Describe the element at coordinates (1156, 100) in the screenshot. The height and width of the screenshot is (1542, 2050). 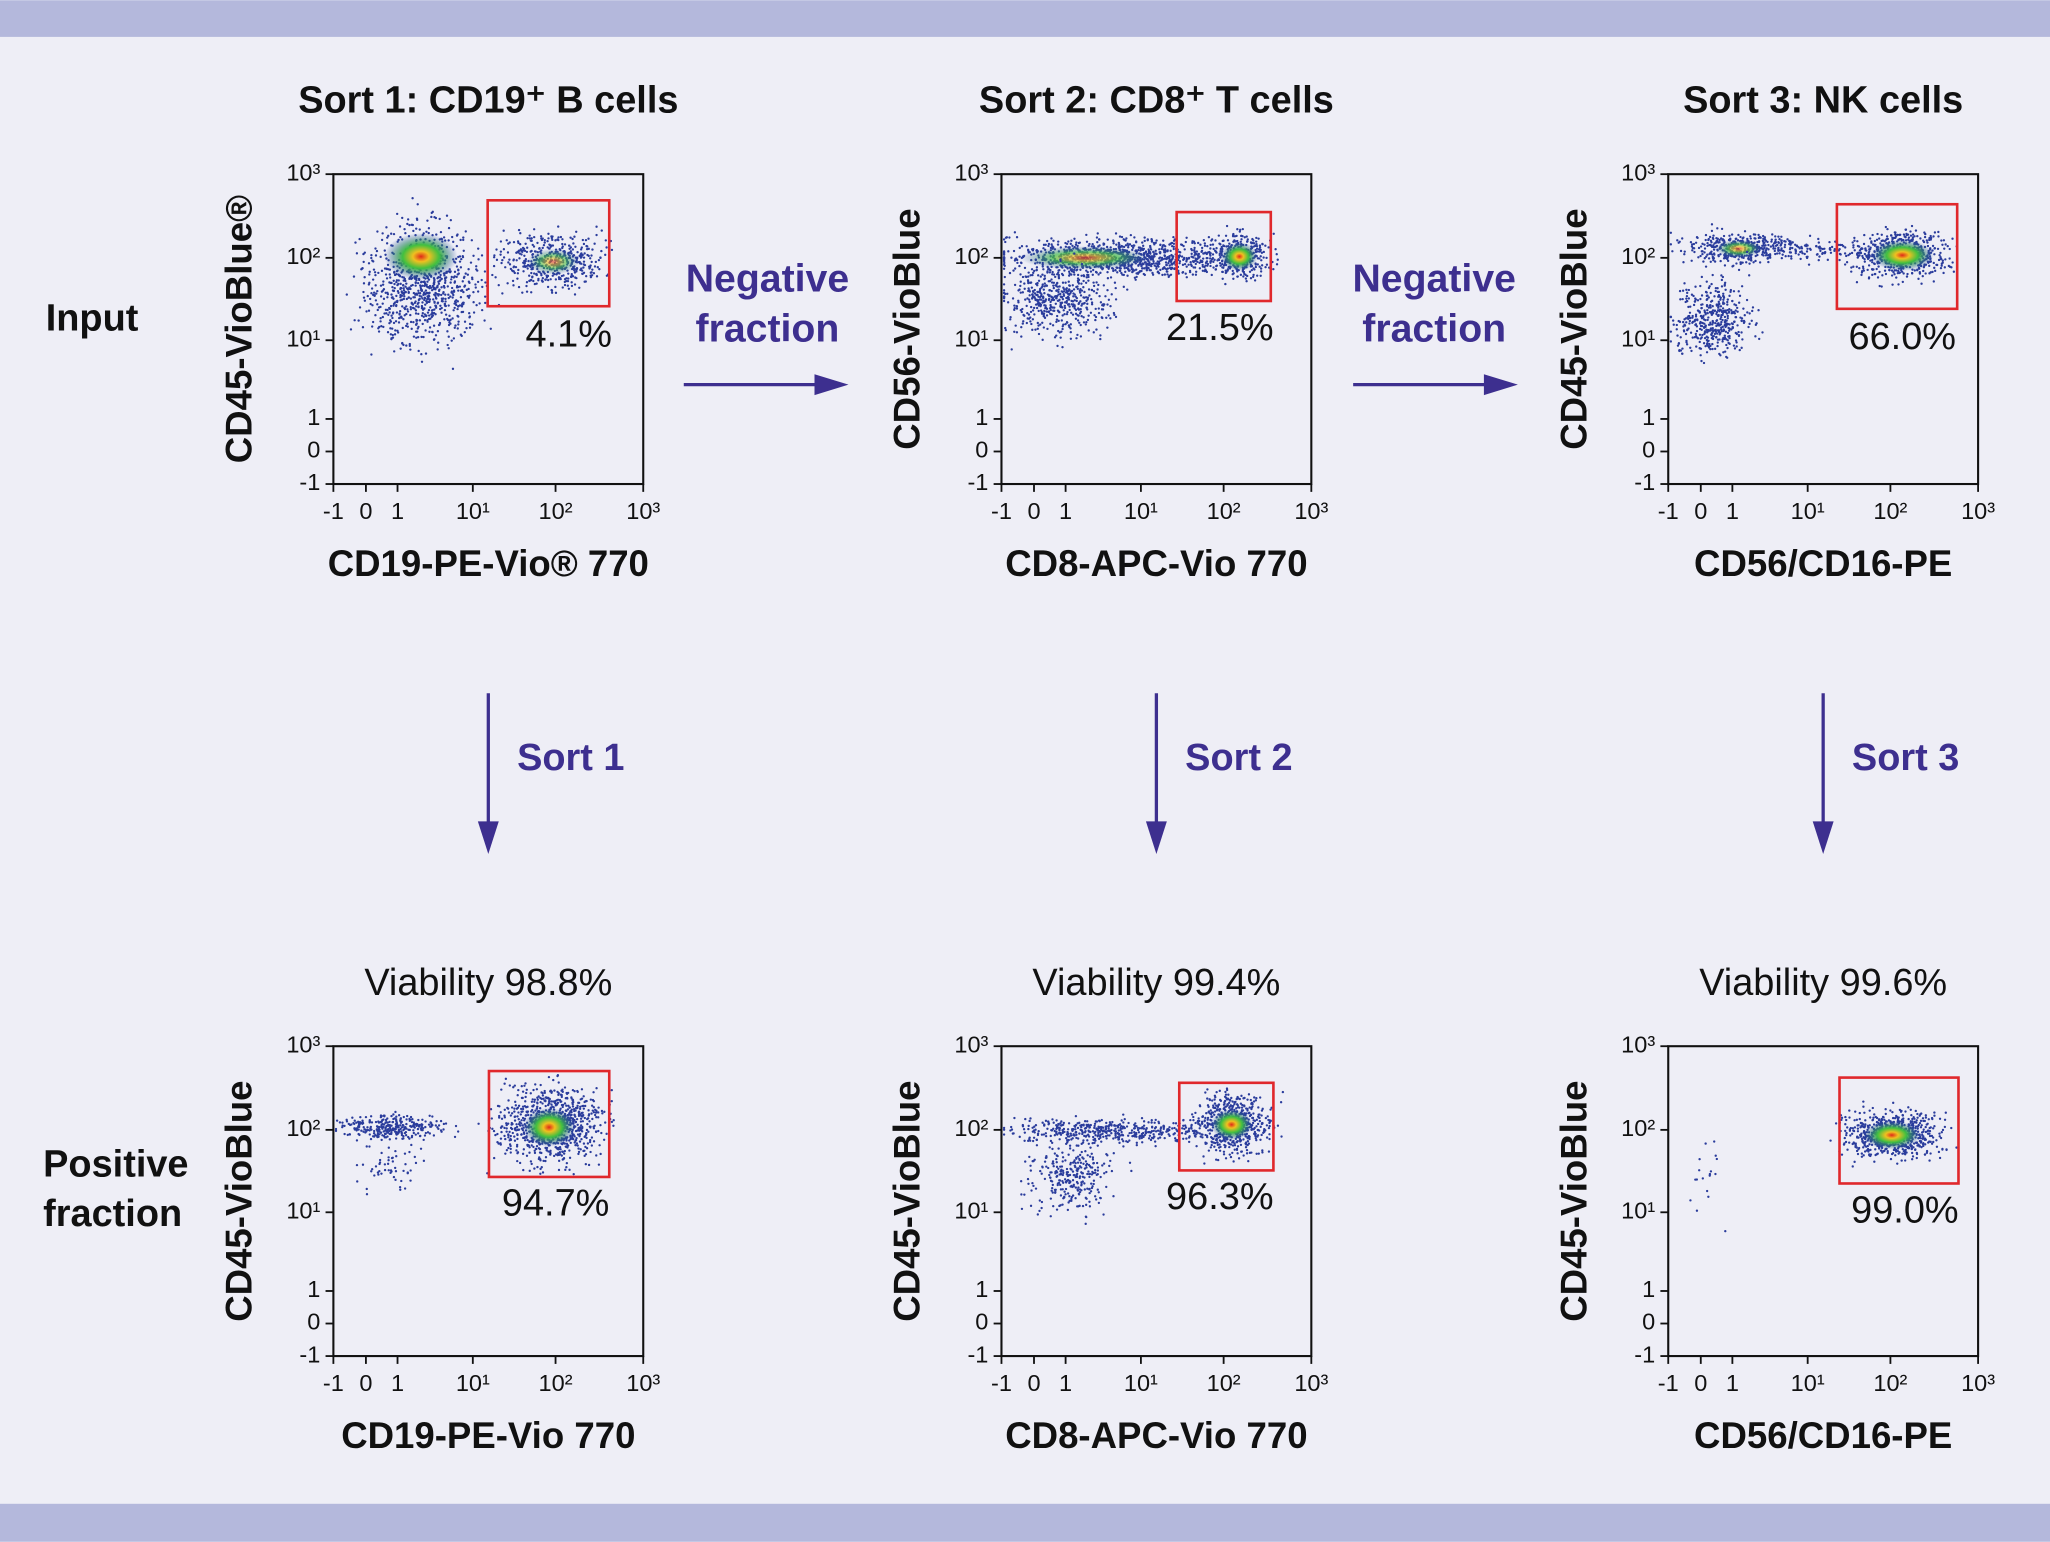
I see `column-title: Sort 2: CD8⁺ T cells` at that location.